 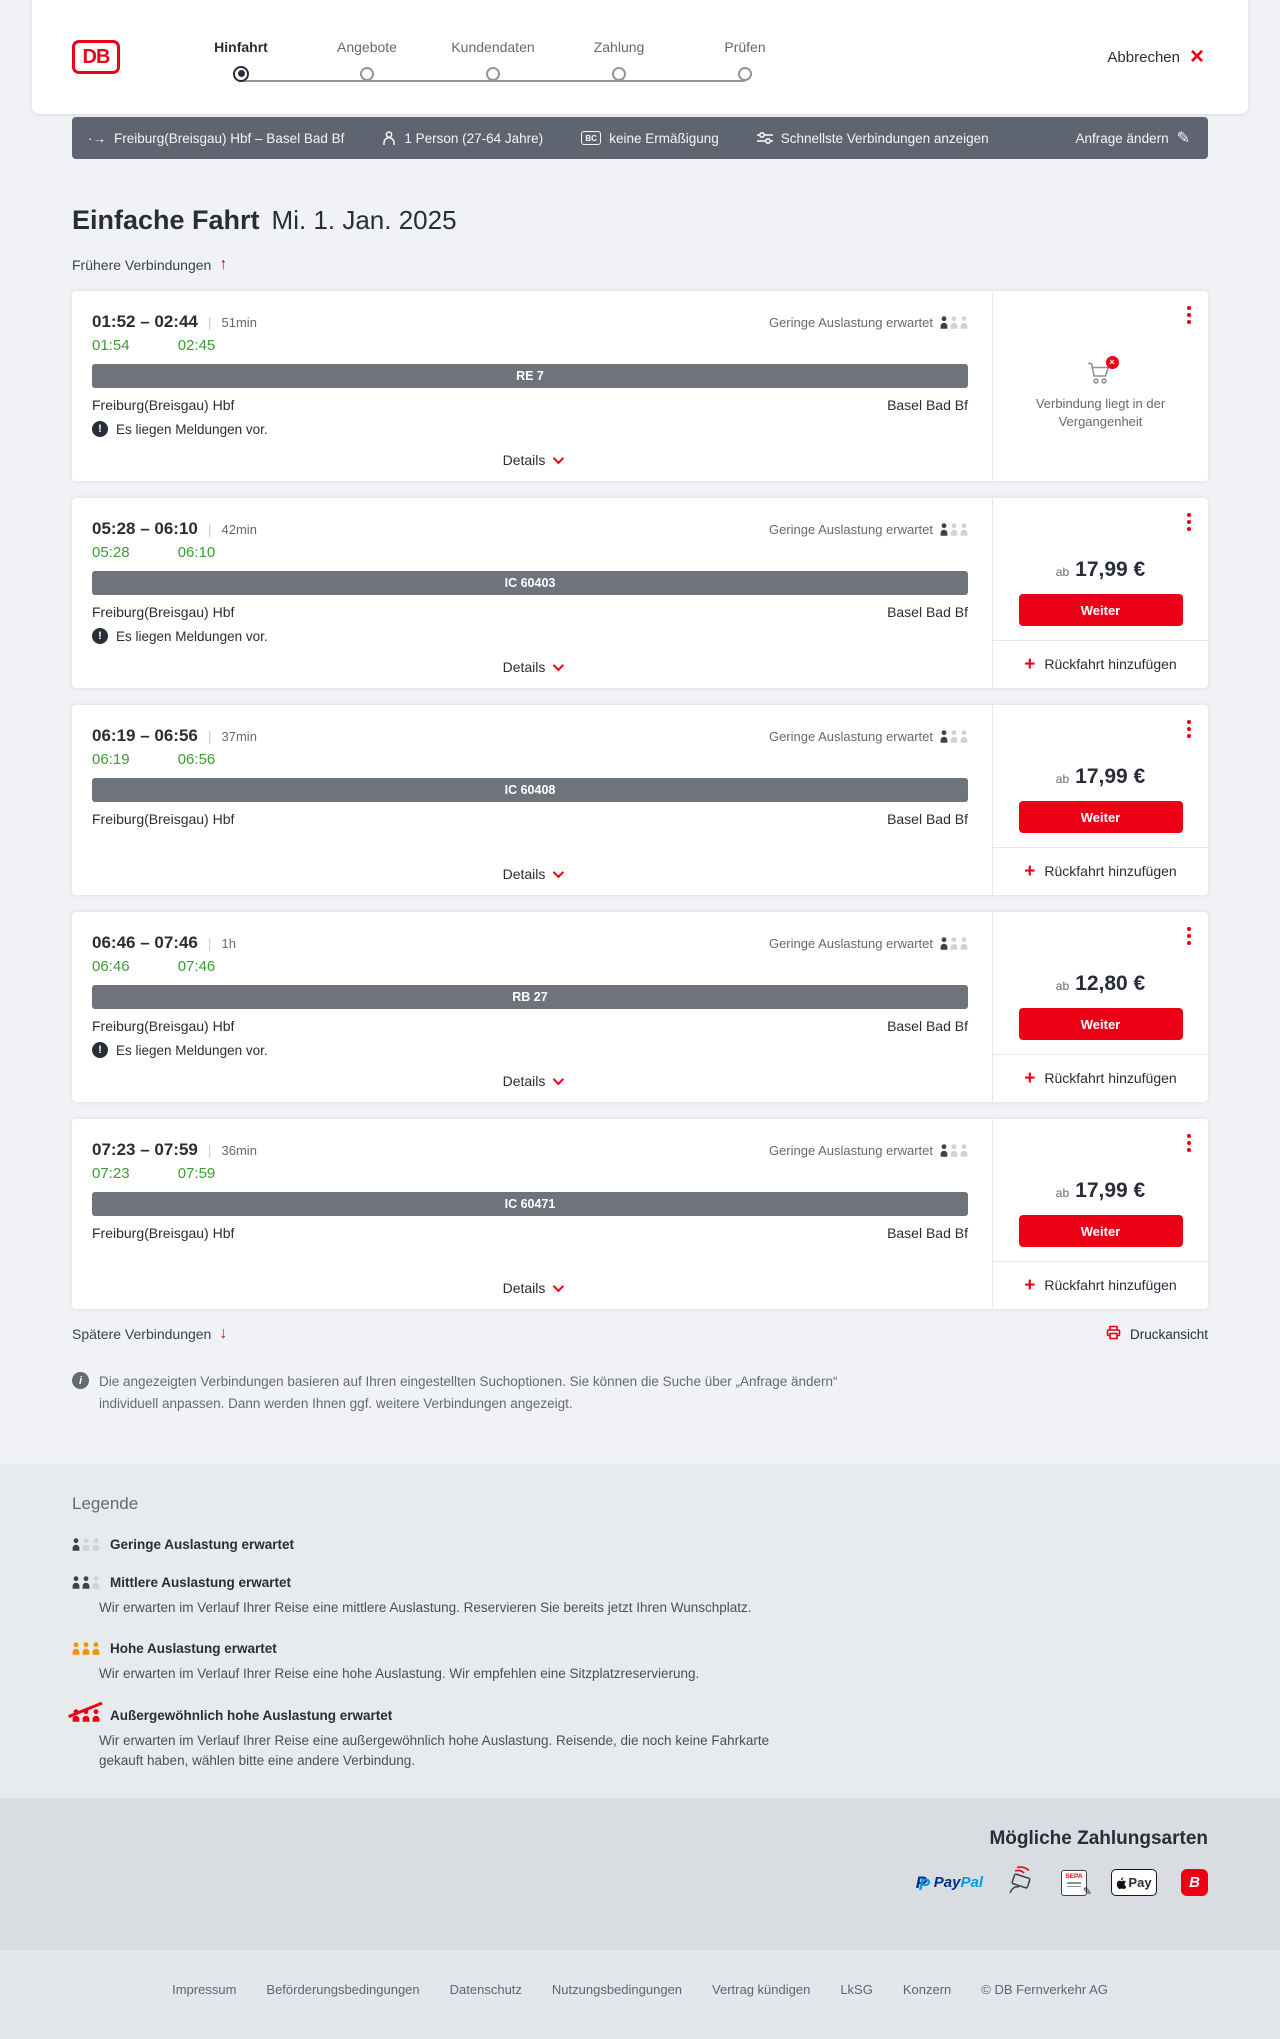 What do you see at coordinates (462, 138) in the screenshot?
I see `passenger-summary: 1 Person (27-64 Jahre)` at bounding box center [462, 138].